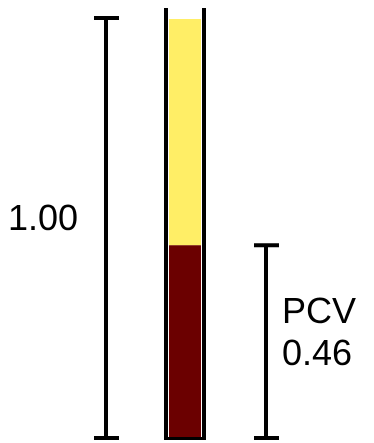 The height and width of the screenshot is (443, 374). Describe the element at coordinates (185, 341) in the screenshot. I see `packed-cells-layer` at that location.